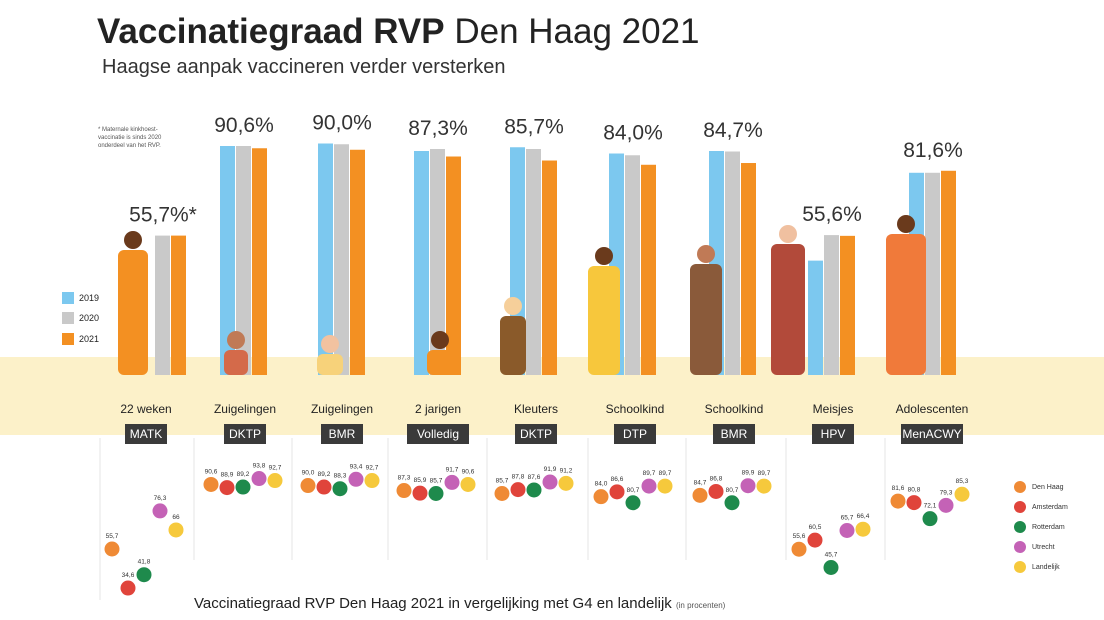 The image size is (1104, 620). Describe the element at coordinates (404, 478) in the screenshot. I see `dot-value-label: 87,3` at that location.